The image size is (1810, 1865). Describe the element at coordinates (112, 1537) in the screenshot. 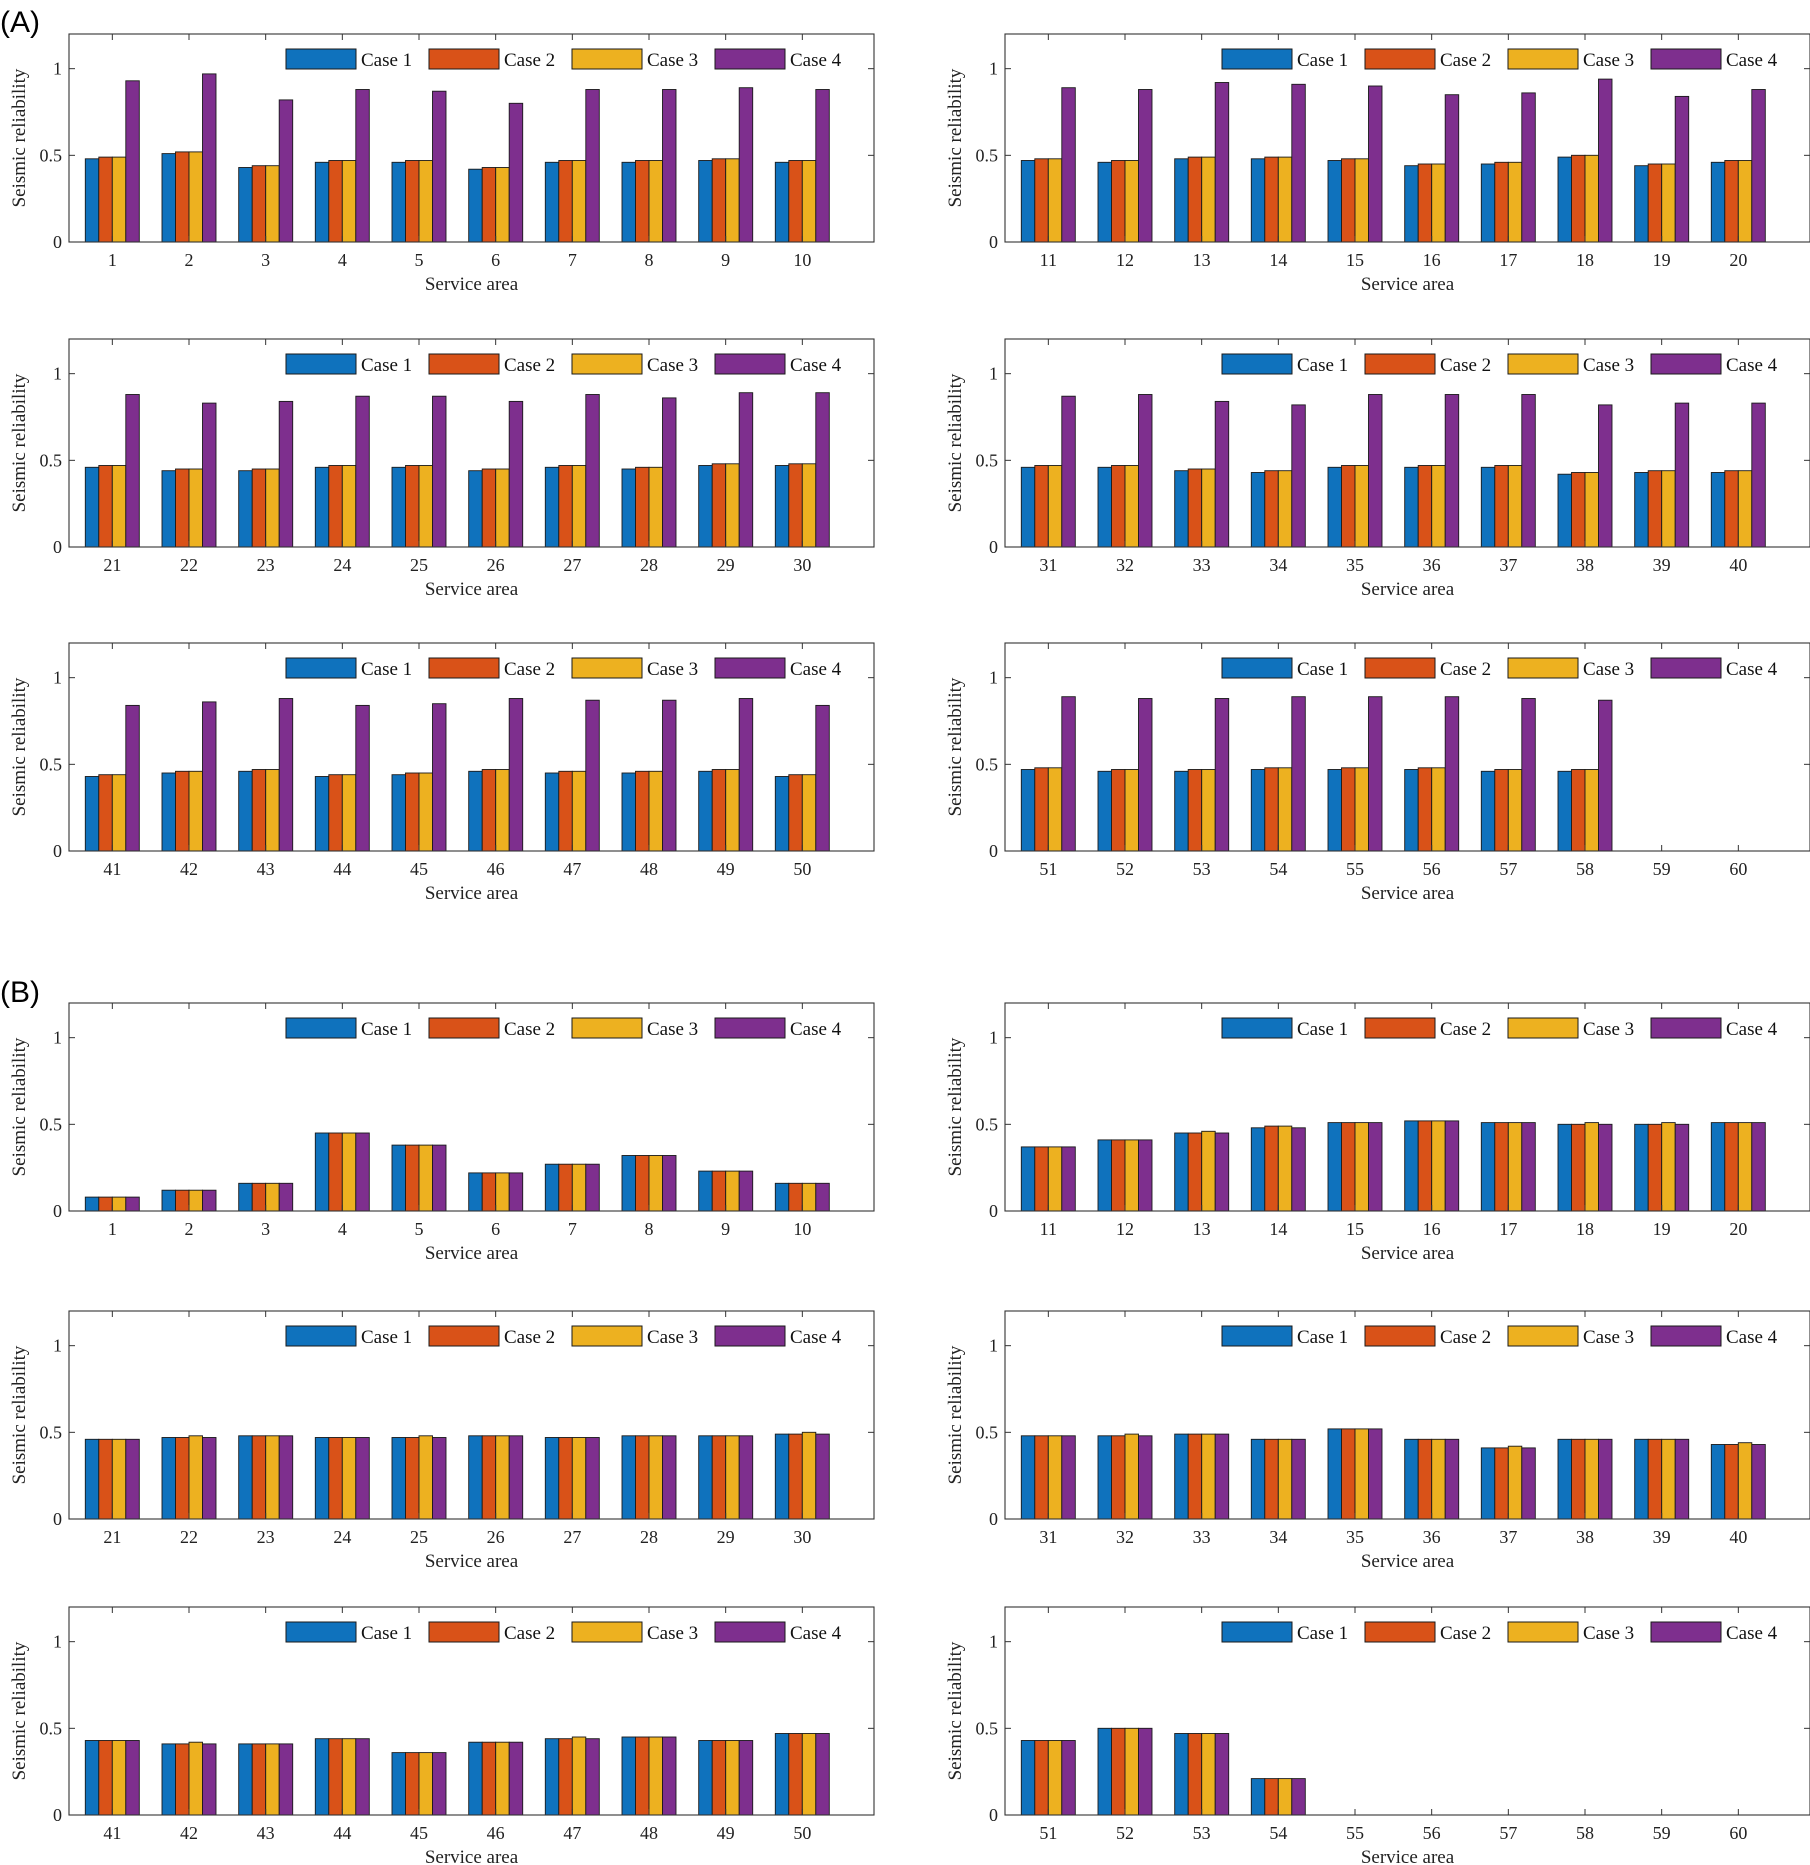

I see `x-tick-label: 21` at that location.